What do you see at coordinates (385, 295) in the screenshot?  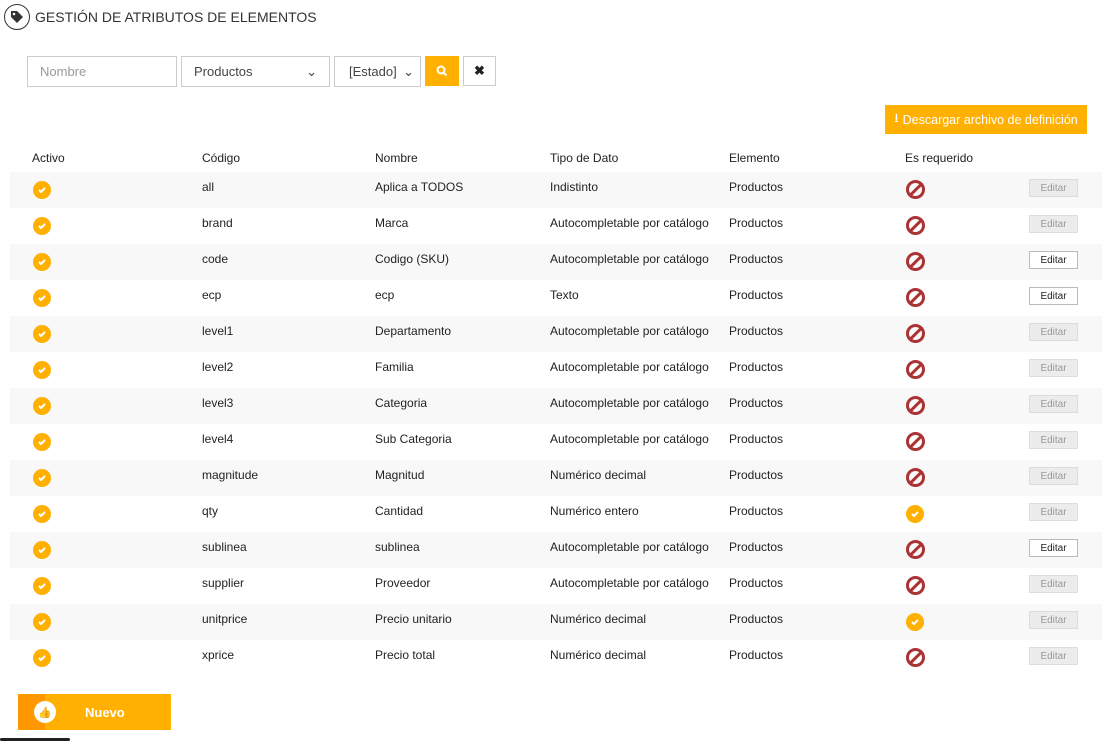 I see `cell-name: ecp` at bounding box center [385, 295].